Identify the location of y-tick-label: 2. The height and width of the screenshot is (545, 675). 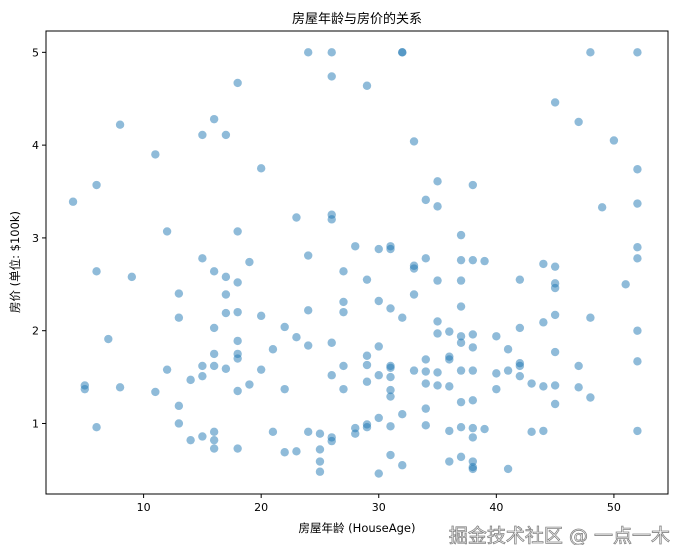
(35, 331).